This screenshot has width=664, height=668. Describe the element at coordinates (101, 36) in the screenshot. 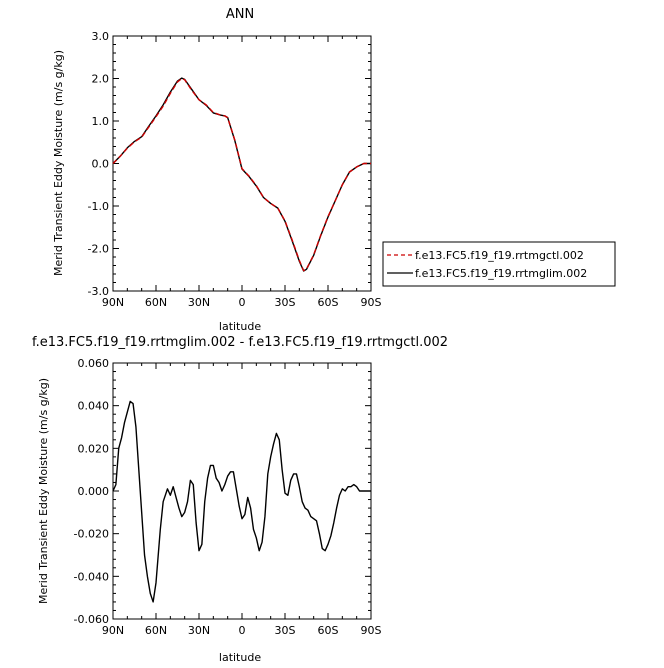

I see `y-tick-label: 3.0` at that location.